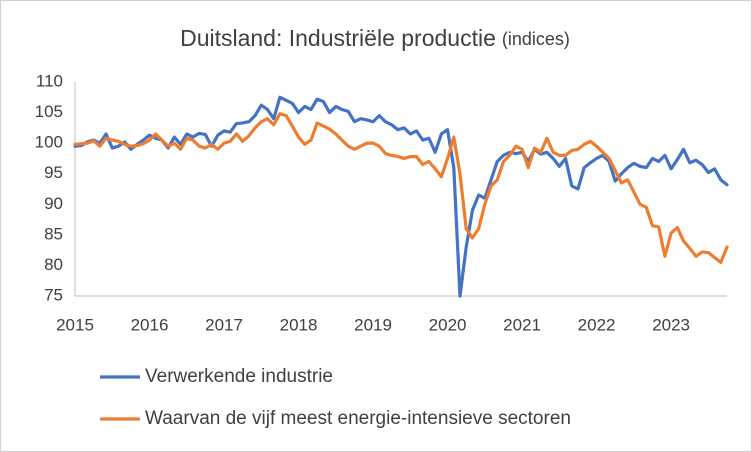 This screenshot has height=452, width=752. I want to click on y-tick-label: 85, so click(53, 233).